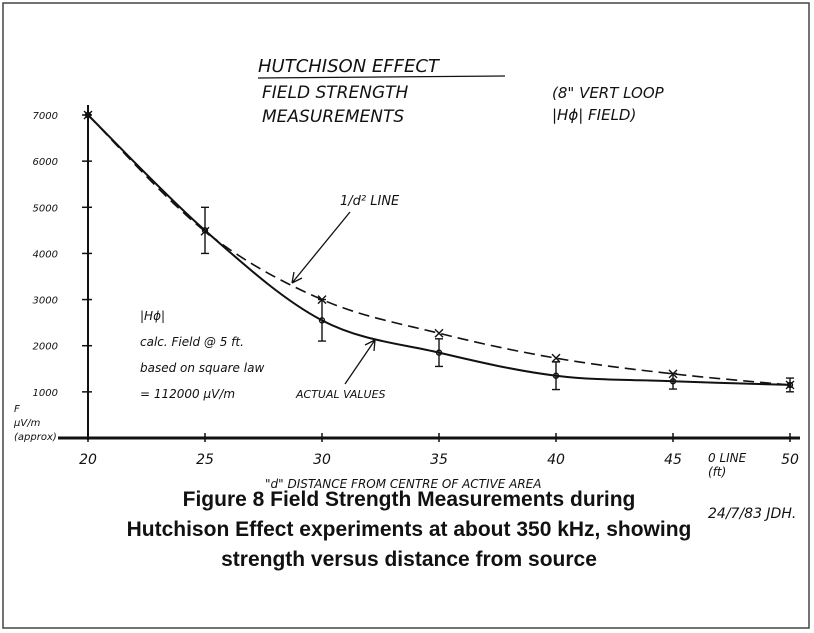 This screenshot has width=814, height=633. What do you see at coordinates (790, 460) in the screenshot?
I see `x-tick-label: 50` at bounding box center [790, 460].